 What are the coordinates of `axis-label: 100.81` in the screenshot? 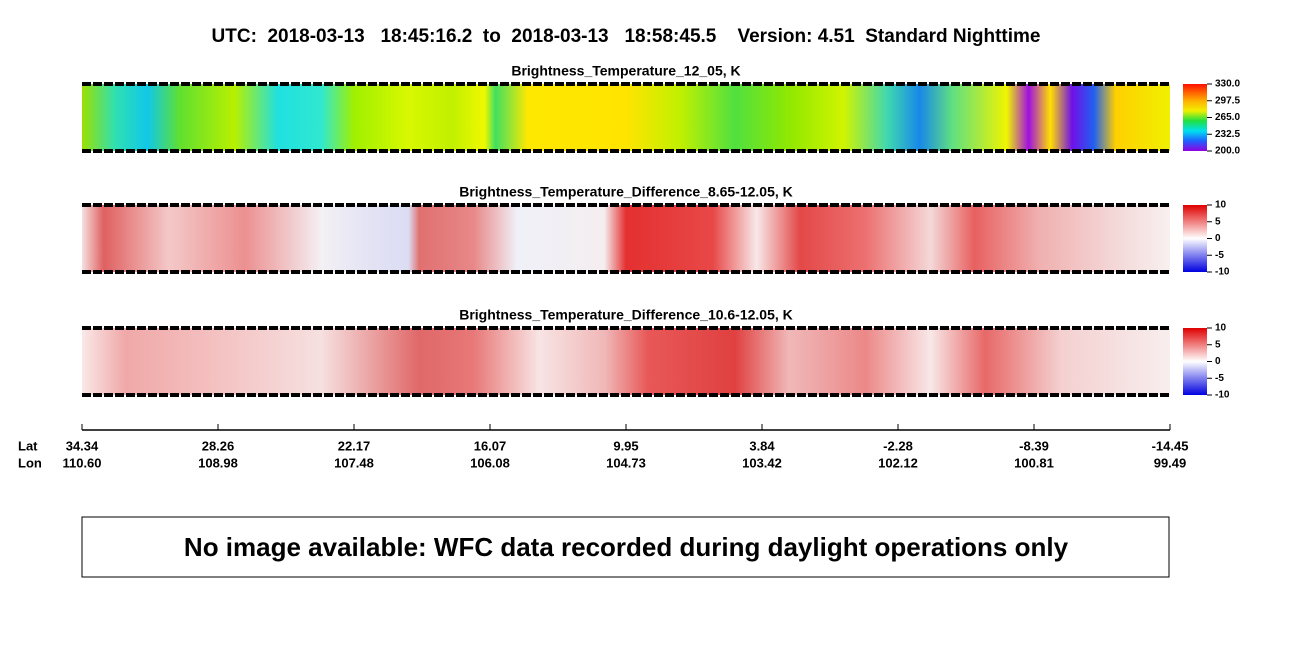 It's located at (1034, 462).